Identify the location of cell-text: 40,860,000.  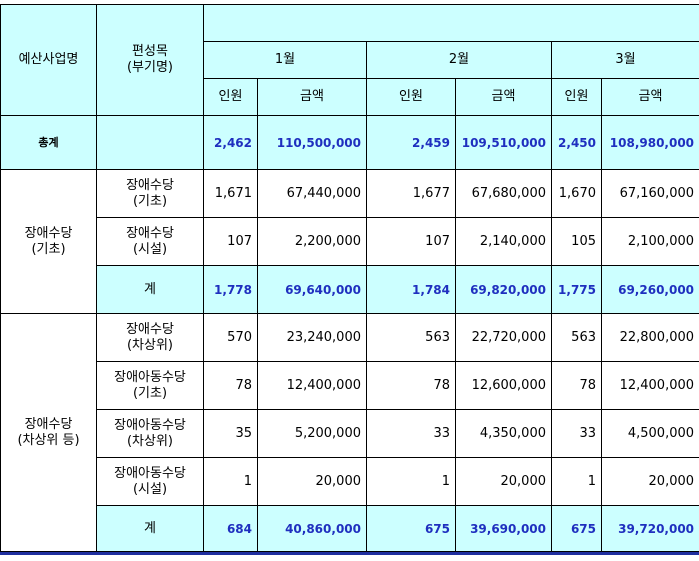
(323, 528).